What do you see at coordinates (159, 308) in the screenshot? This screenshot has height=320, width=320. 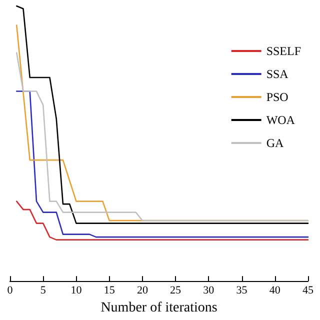 I see `x-axis-title: Number of iterations` at bounding box center [159, 308].